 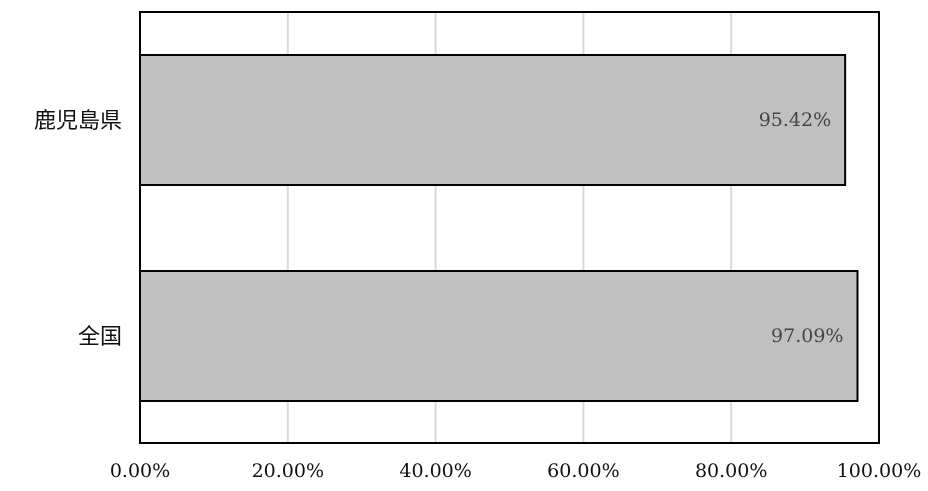 I want to click on data-label: 97.09%, so click(x=807, y=336).